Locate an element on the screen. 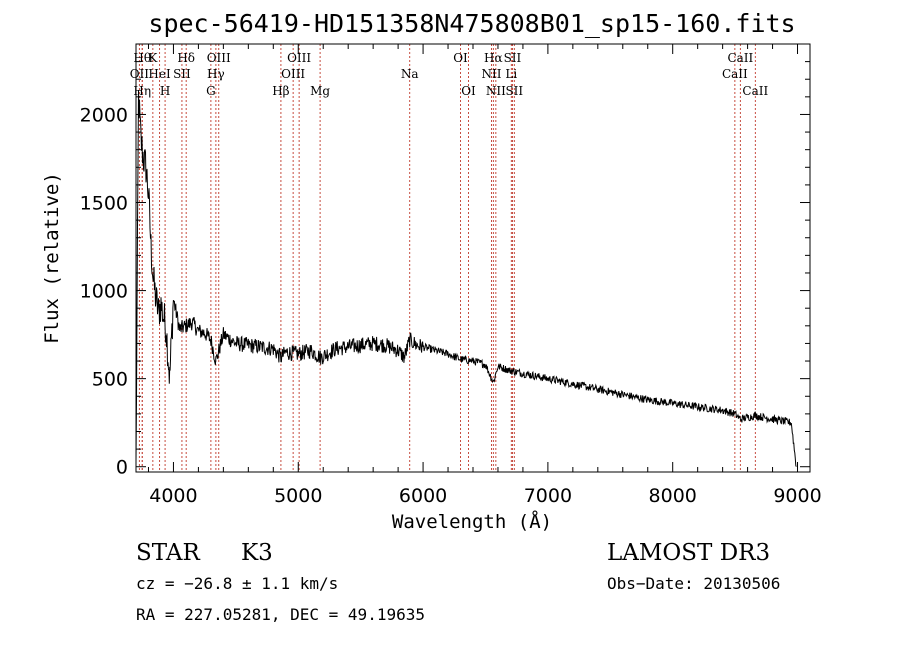 The image size is (900, 649). survey-name: LAMOST DR3 is located at coordinates (688, 553).